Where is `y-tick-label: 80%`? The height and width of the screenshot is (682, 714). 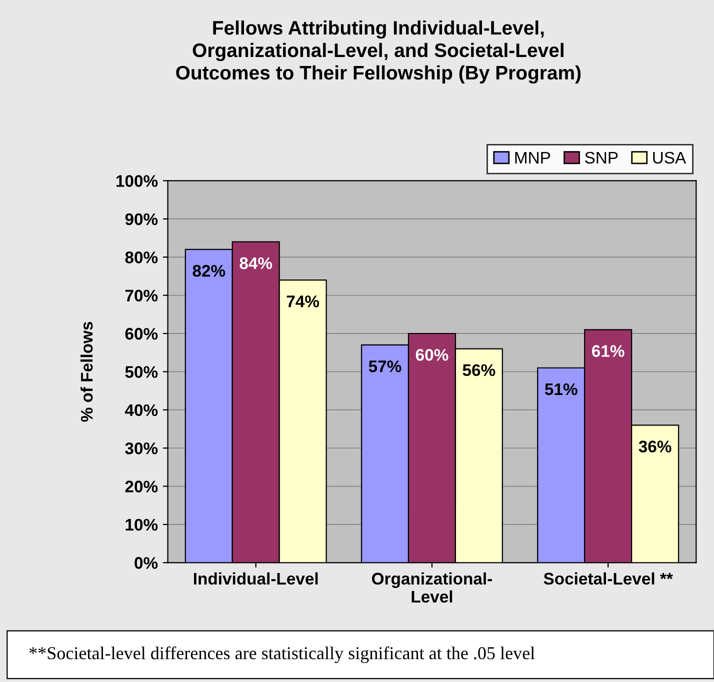
y-tick-label: 80% is located at coordinates (141, 258).